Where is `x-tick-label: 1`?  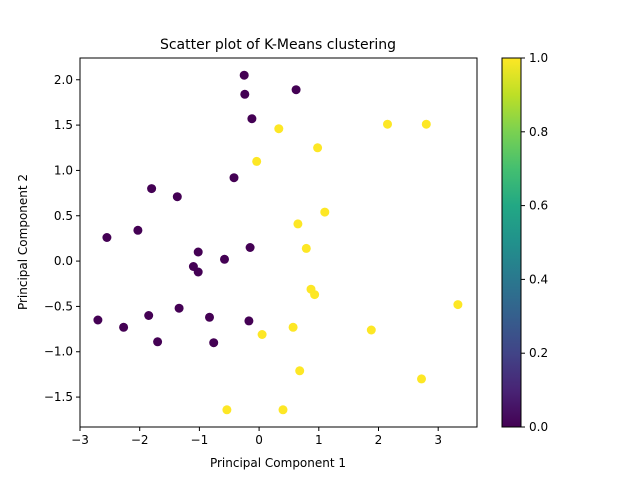 x-tick-label: 1 is located at coordinates (319, 440).